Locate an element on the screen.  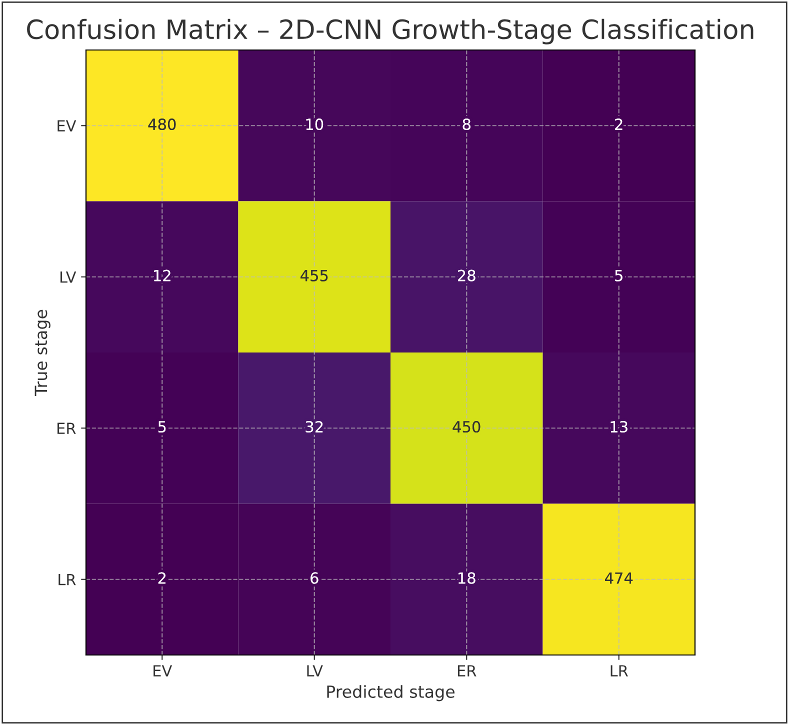
data-label: 12 is located at coordinates (162, 276).